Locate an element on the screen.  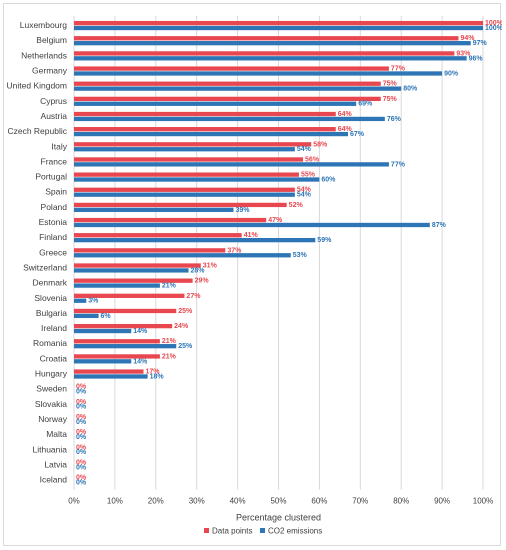
category-label: Spain is located at coordinates (56, 192).